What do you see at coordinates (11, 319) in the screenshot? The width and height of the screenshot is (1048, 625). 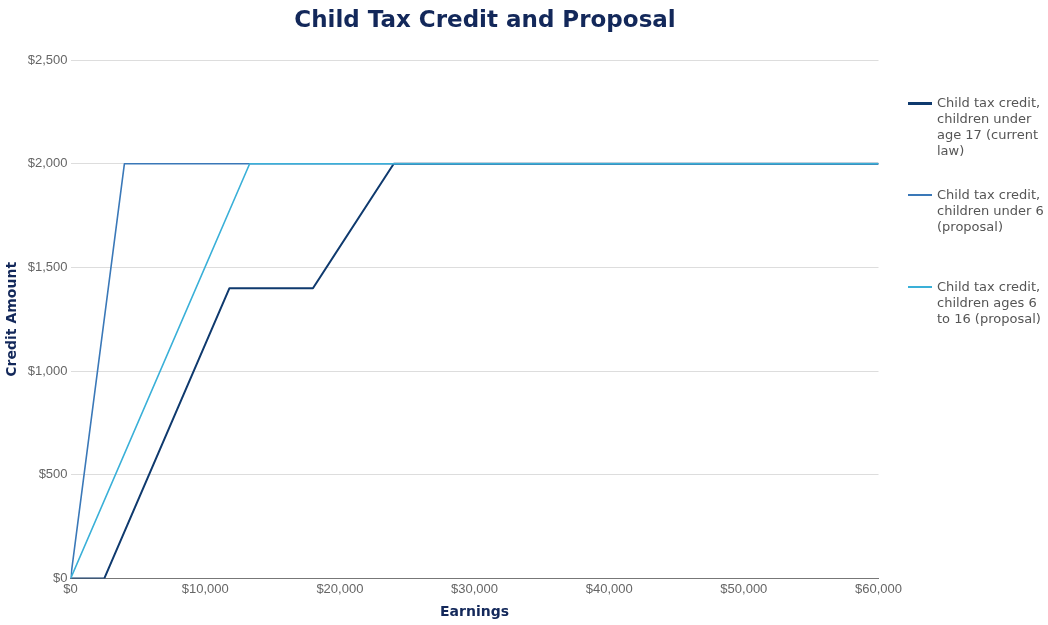 I see `y-axis-title: Credit Amount` at bounding box center [11, 319].